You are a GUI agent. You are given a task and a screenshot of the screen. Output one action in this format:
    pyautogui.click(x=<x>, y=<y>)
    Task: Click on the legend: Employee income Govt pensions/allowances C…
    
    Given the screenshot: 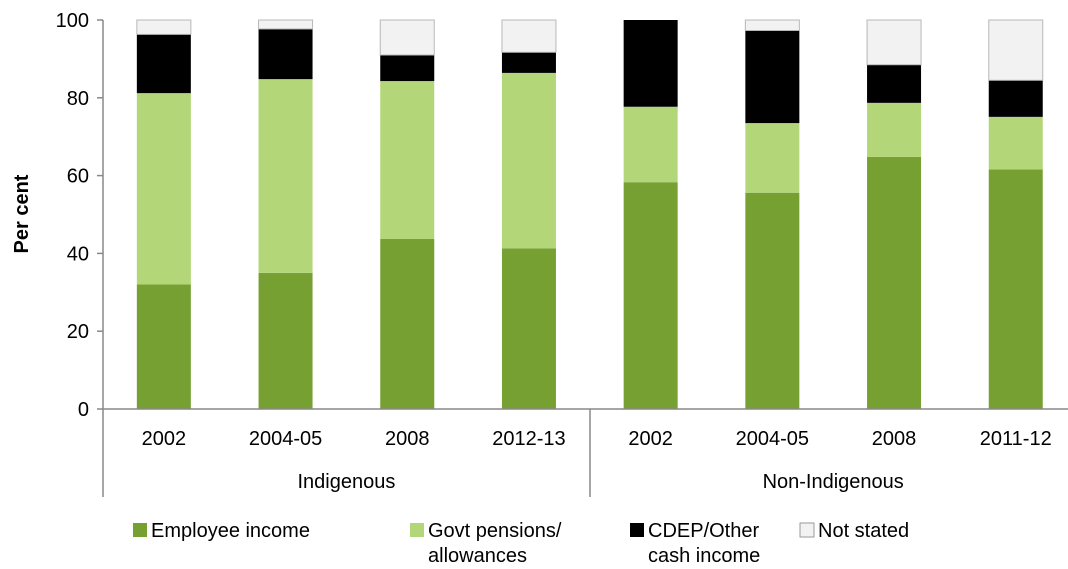 What is the action you would take?
    pyautogui.click(x=521, y=543)
    